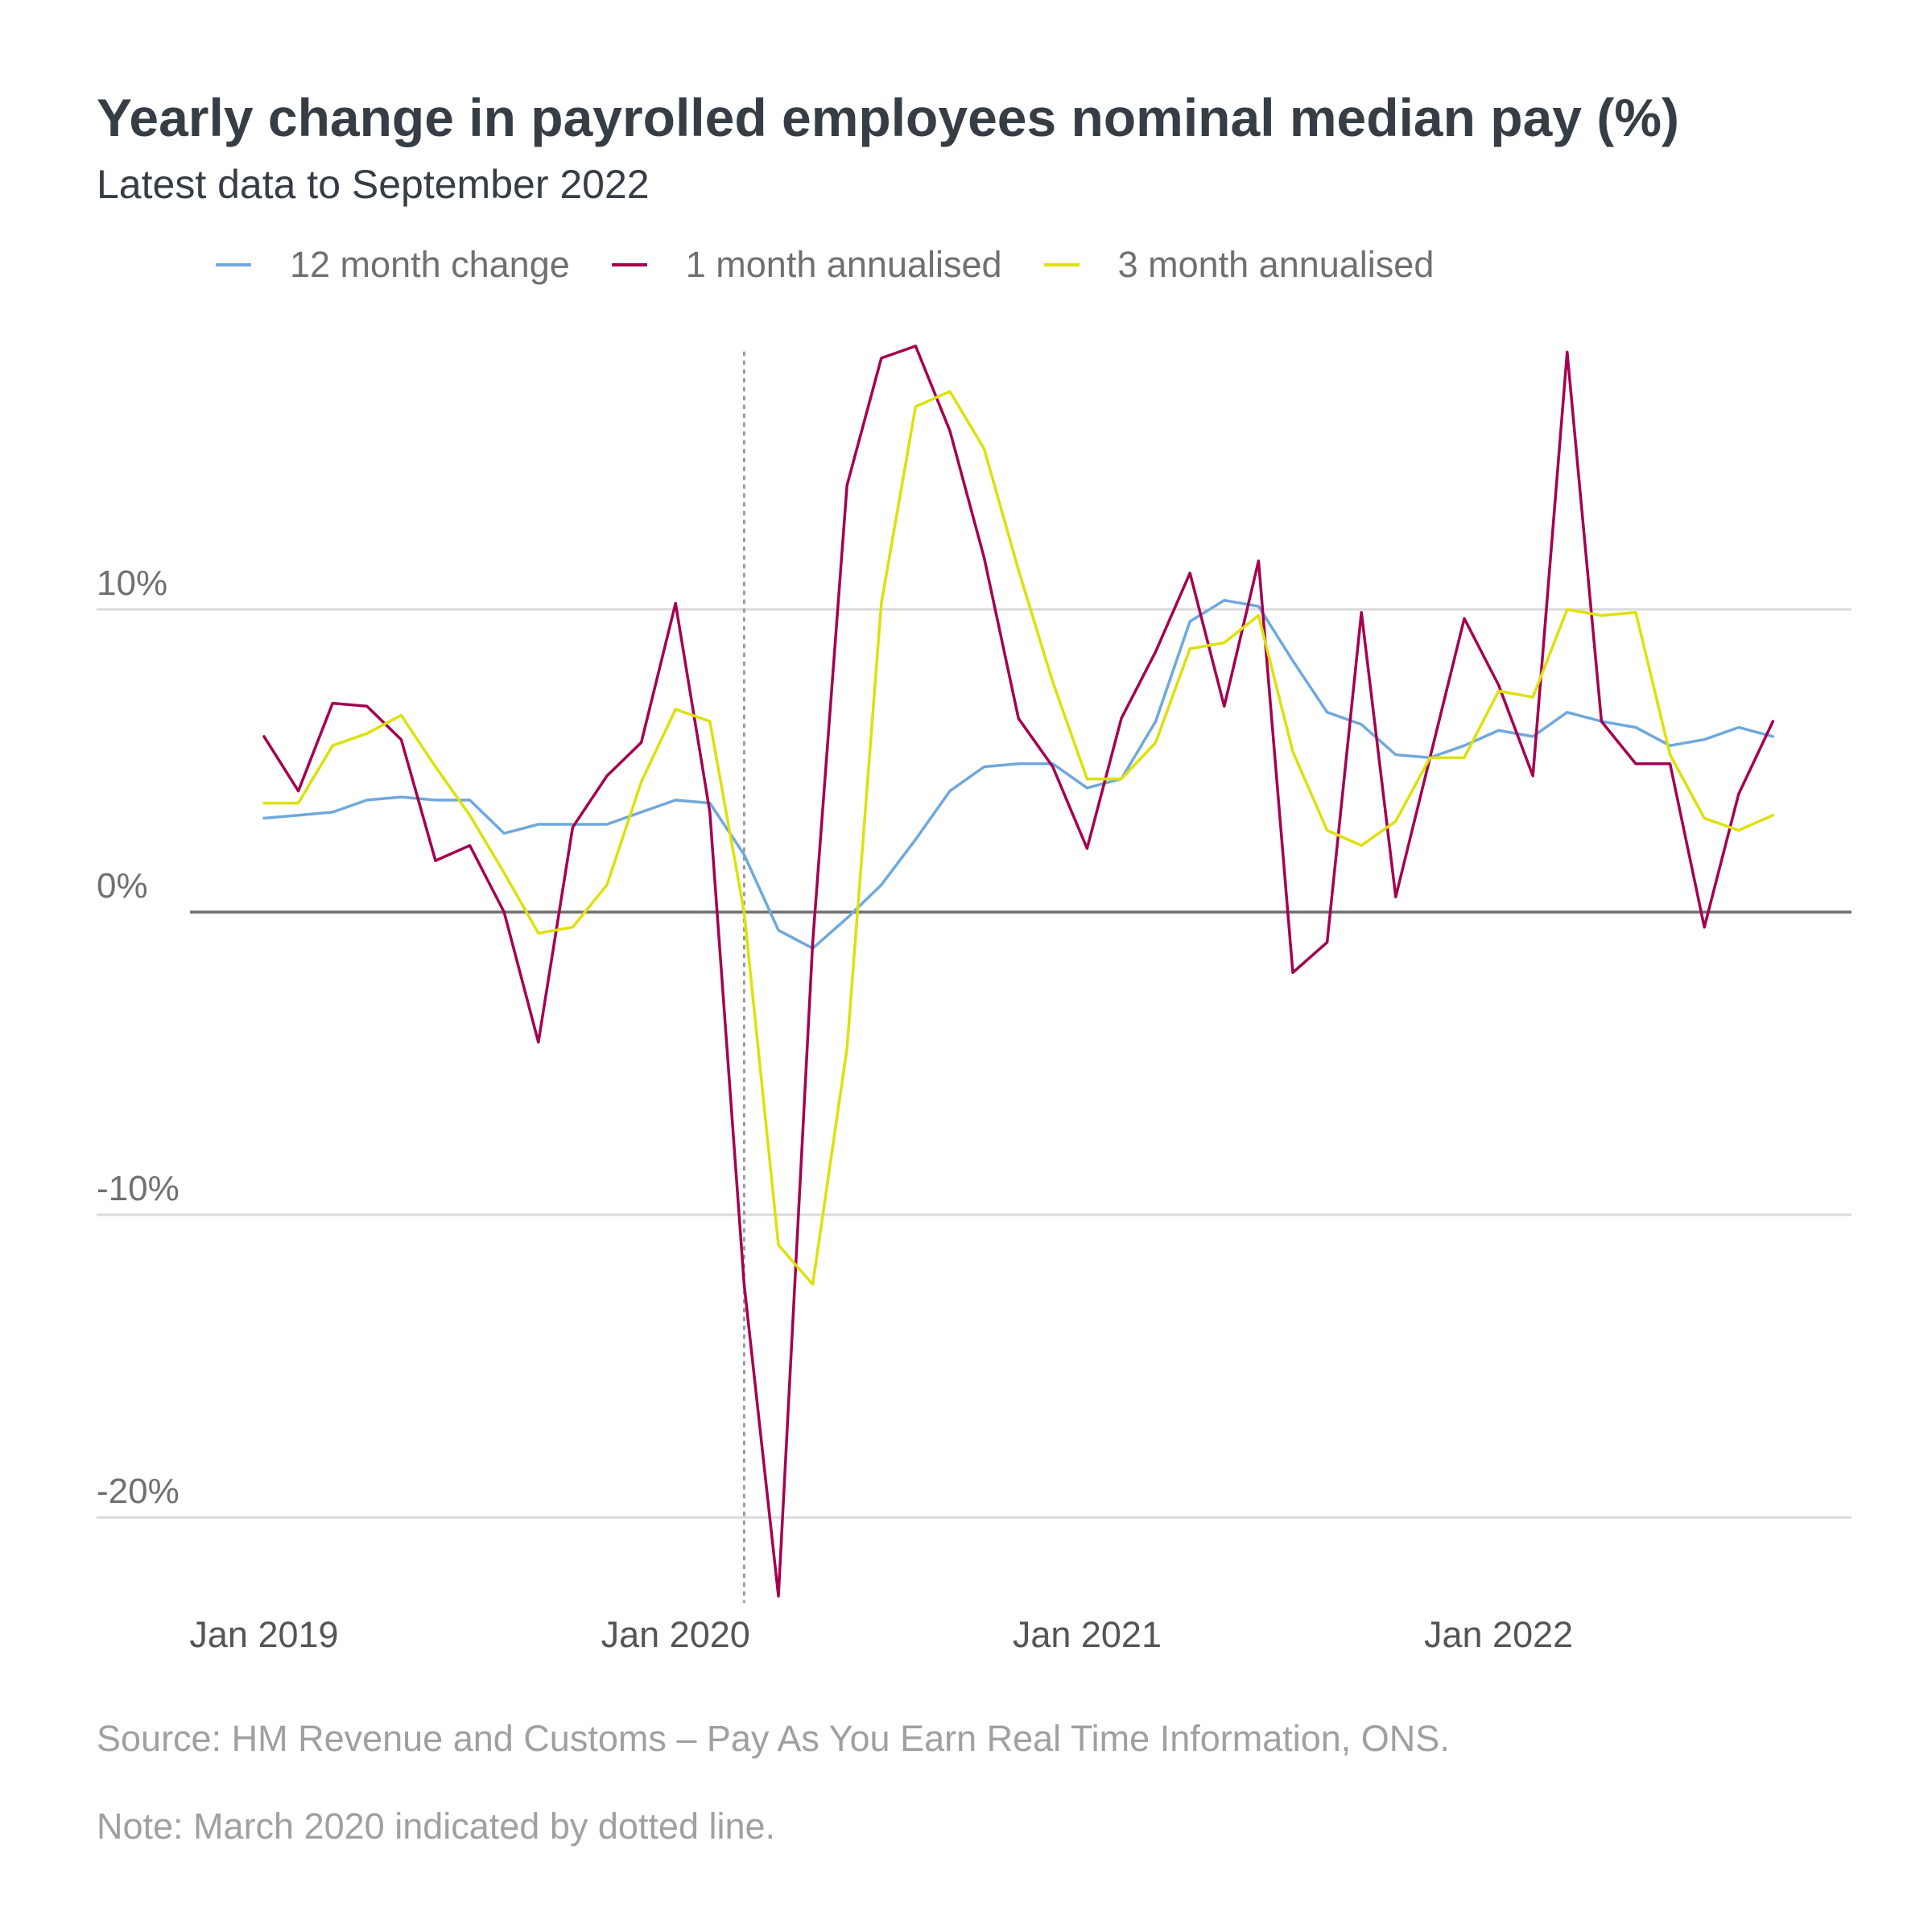  Describe the element at coordinates (1061, 264) in the screenshot. I see `legend-swatch-3-month` at that location.